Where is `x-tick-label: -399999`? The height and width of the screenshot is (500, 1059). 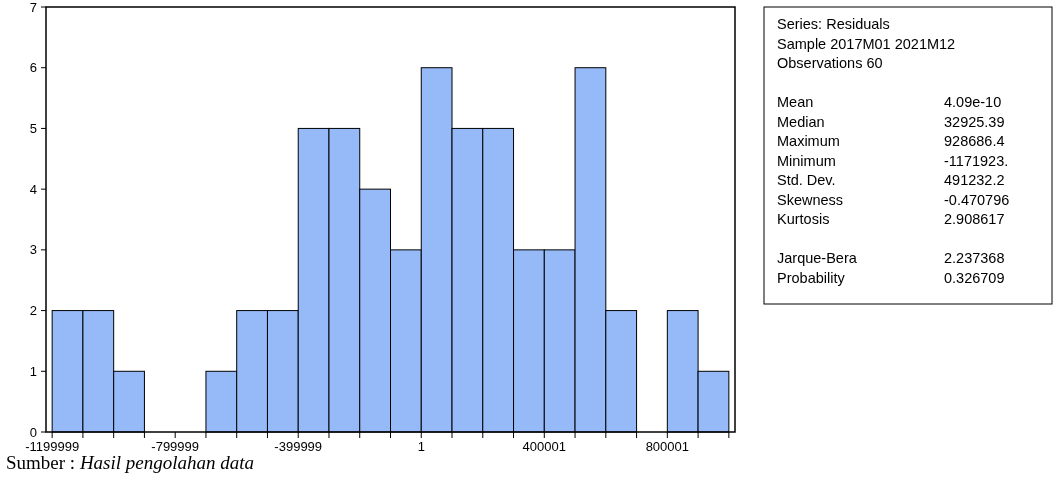
x-tick-label: -399999 is located at coordinates (298, 446).